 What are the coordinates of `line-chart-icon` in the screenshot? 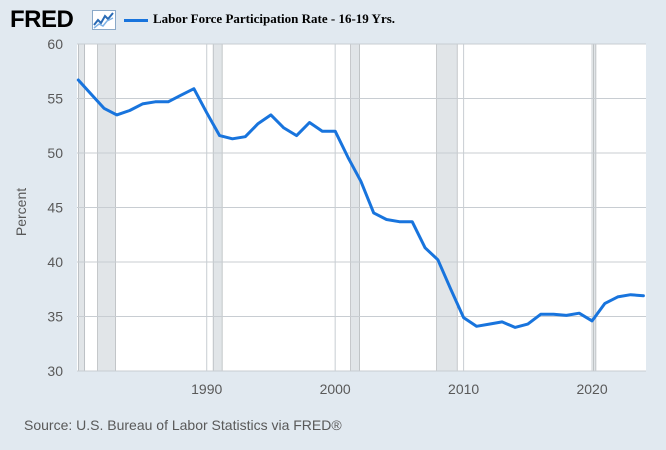 It's located at (104, 20).